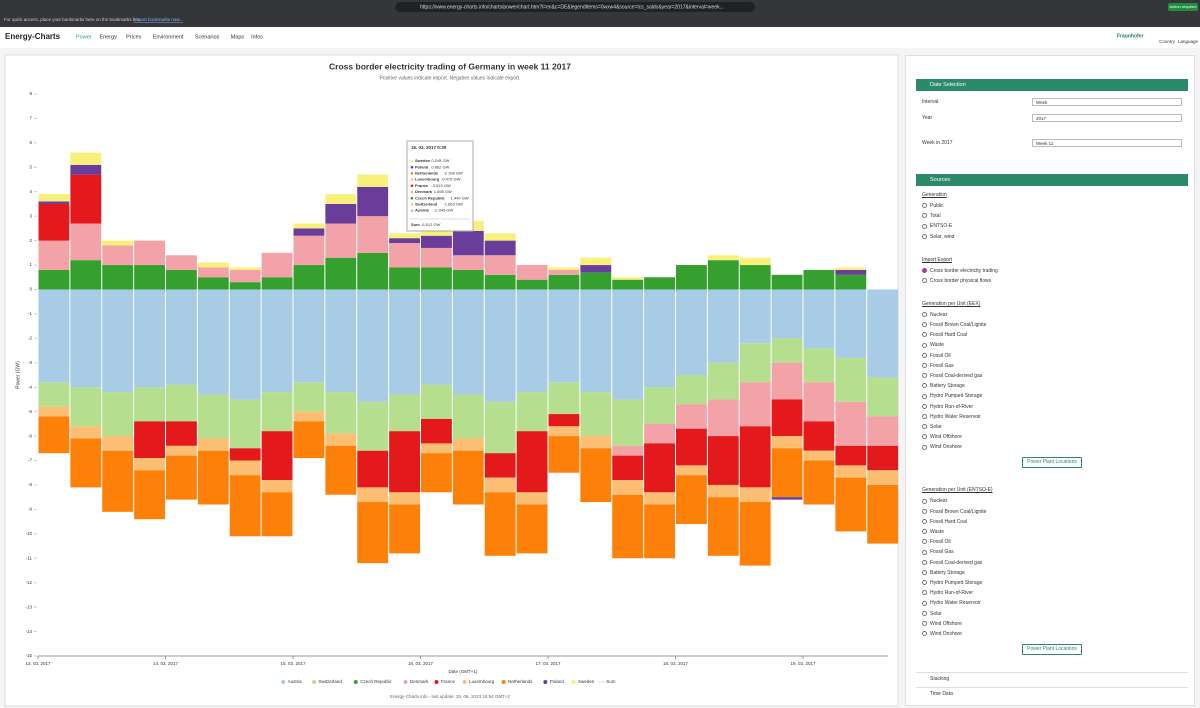 The image size is (1200, 708). What do you see at coordinates (931, 216) in the screenshot?
I see `radio-option: Total` at bounding box center [931, 216].